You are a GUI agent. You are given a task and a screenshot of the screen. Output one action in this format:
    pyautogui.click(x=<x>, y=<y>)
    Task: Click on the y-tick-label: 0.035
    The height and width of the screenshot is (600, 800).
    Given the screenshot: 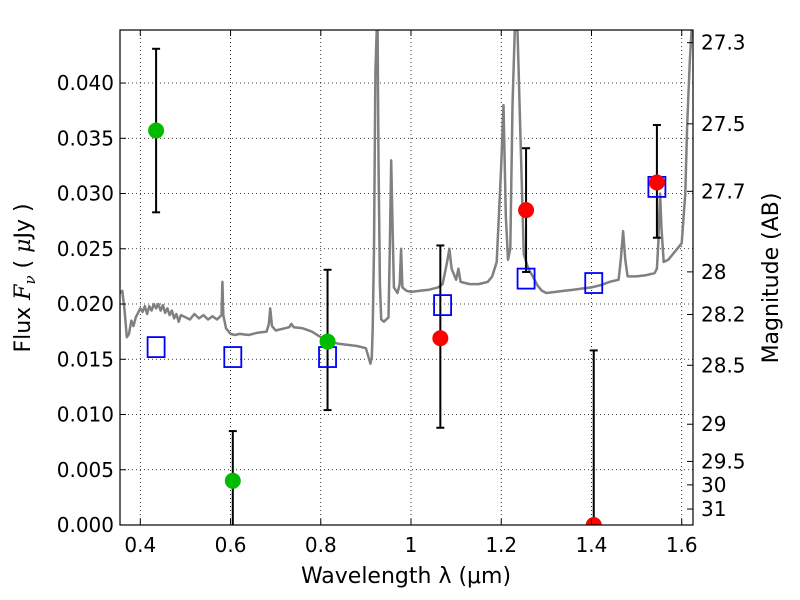 What is the action you would take?
    pyautogui.click(x=85, y=138)
    